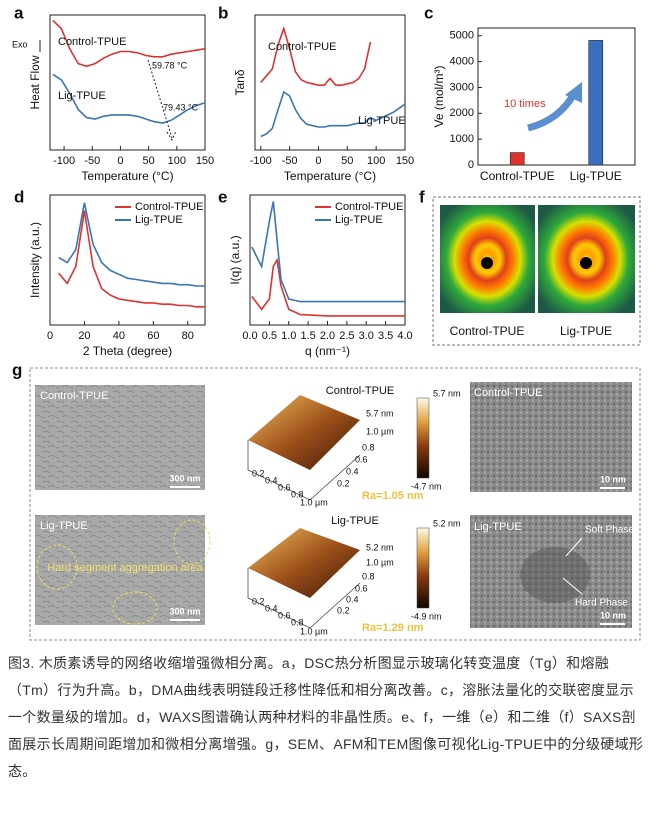 Image resolution: width=656 pixels, height=816 pixels. Describe the element at coordinates (366, 336) in the screenshot. I see `x-tick-label: 3.0` at that location.